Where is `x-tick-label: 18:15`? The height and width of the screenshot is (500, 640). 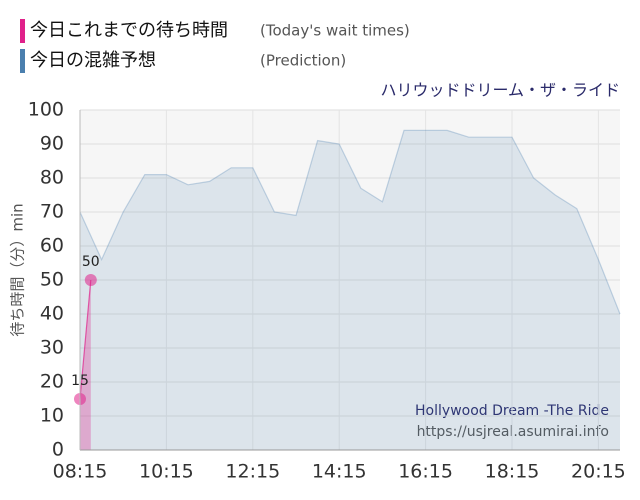
x-tick-label: 18:15 is located at coordinates (512, 472).